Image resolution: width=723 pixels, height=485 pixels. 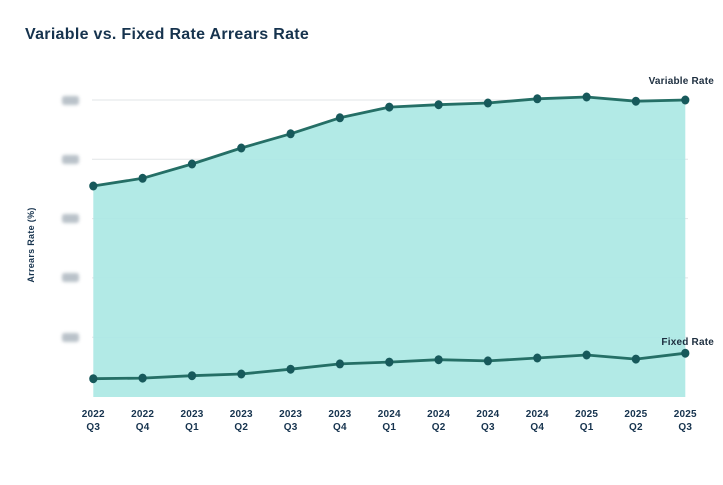 What do you see at coordinates (291, 421) in the screenshot?
I see `x-tick-label: 2023 Q3` at bounding box center [291, 421].